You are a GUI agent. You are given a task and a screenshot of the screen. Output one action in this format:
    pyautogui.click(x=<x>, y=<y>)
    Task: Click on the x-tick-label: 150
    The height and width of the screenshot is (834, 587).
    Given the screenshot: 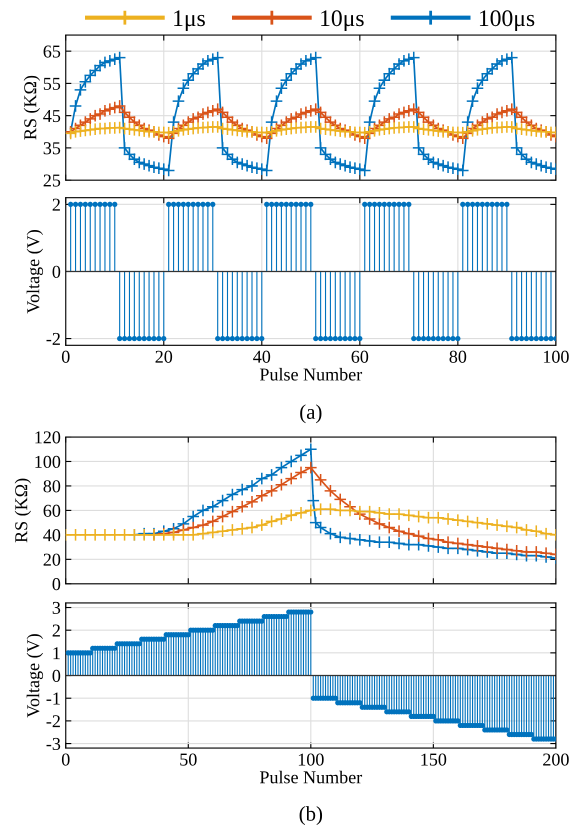 What is the action you would take?
    pyautogui.click(x=433, y=759)
    